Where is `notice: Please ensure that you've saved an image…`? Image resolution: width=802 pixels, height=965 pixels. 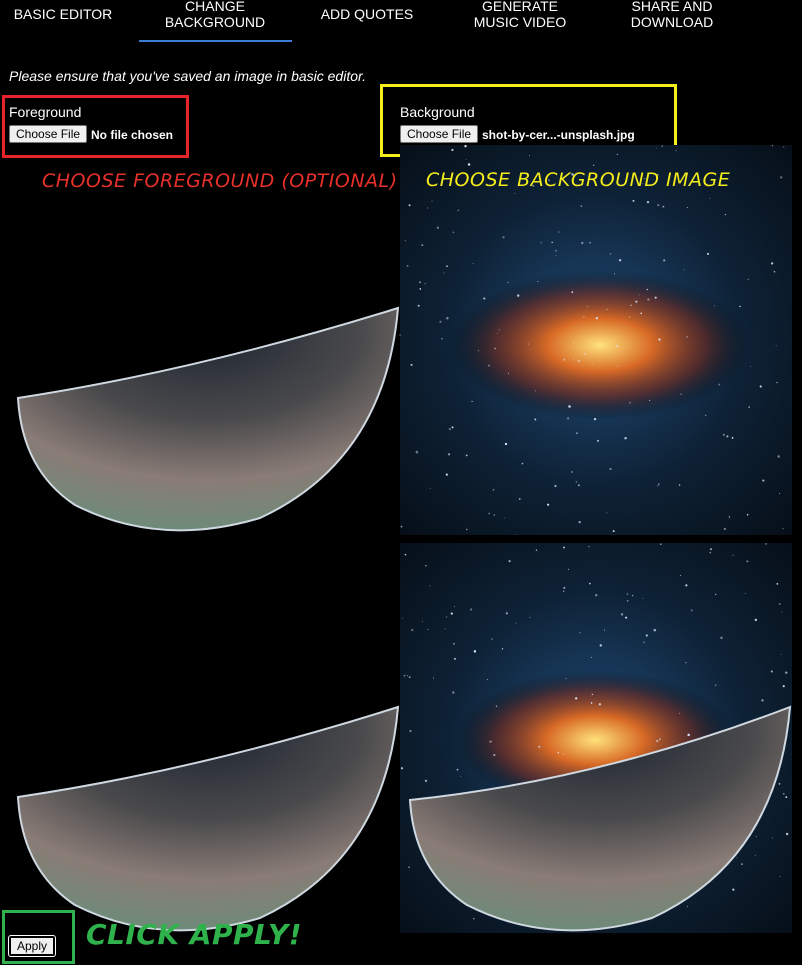
notice: Please ensure that you've saved an image… is located at coordinates (188, 76).